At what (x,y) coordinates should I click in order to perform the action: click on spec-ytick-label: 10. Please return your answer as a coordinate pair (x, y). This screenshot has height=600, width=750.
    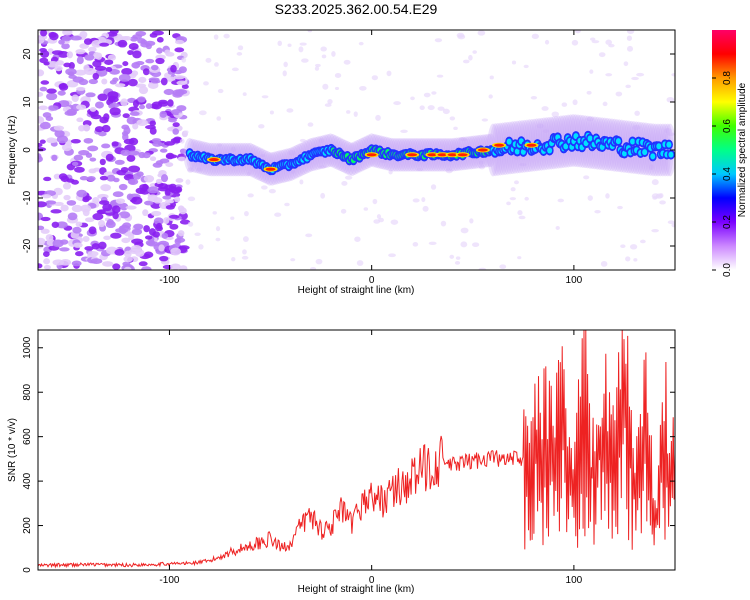
    Looking at the image, I should click on (27, 102).